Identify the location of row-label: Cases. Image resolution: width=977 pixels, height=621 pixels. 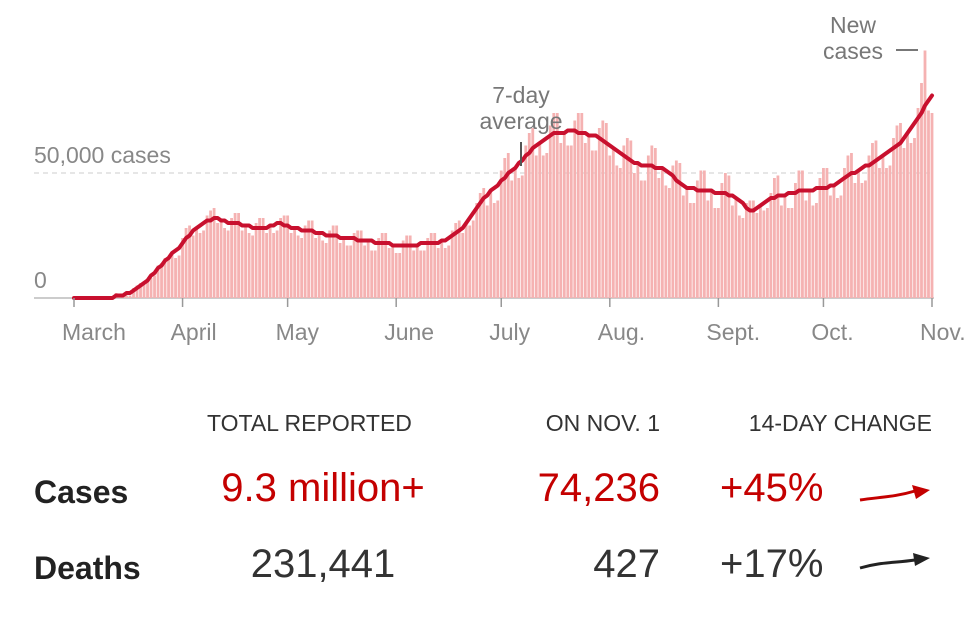
(81, 492).